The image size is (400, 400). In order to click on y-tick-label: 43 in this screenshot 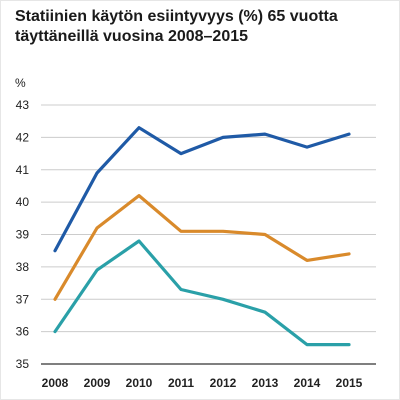, I will do `click(23, 105)`.